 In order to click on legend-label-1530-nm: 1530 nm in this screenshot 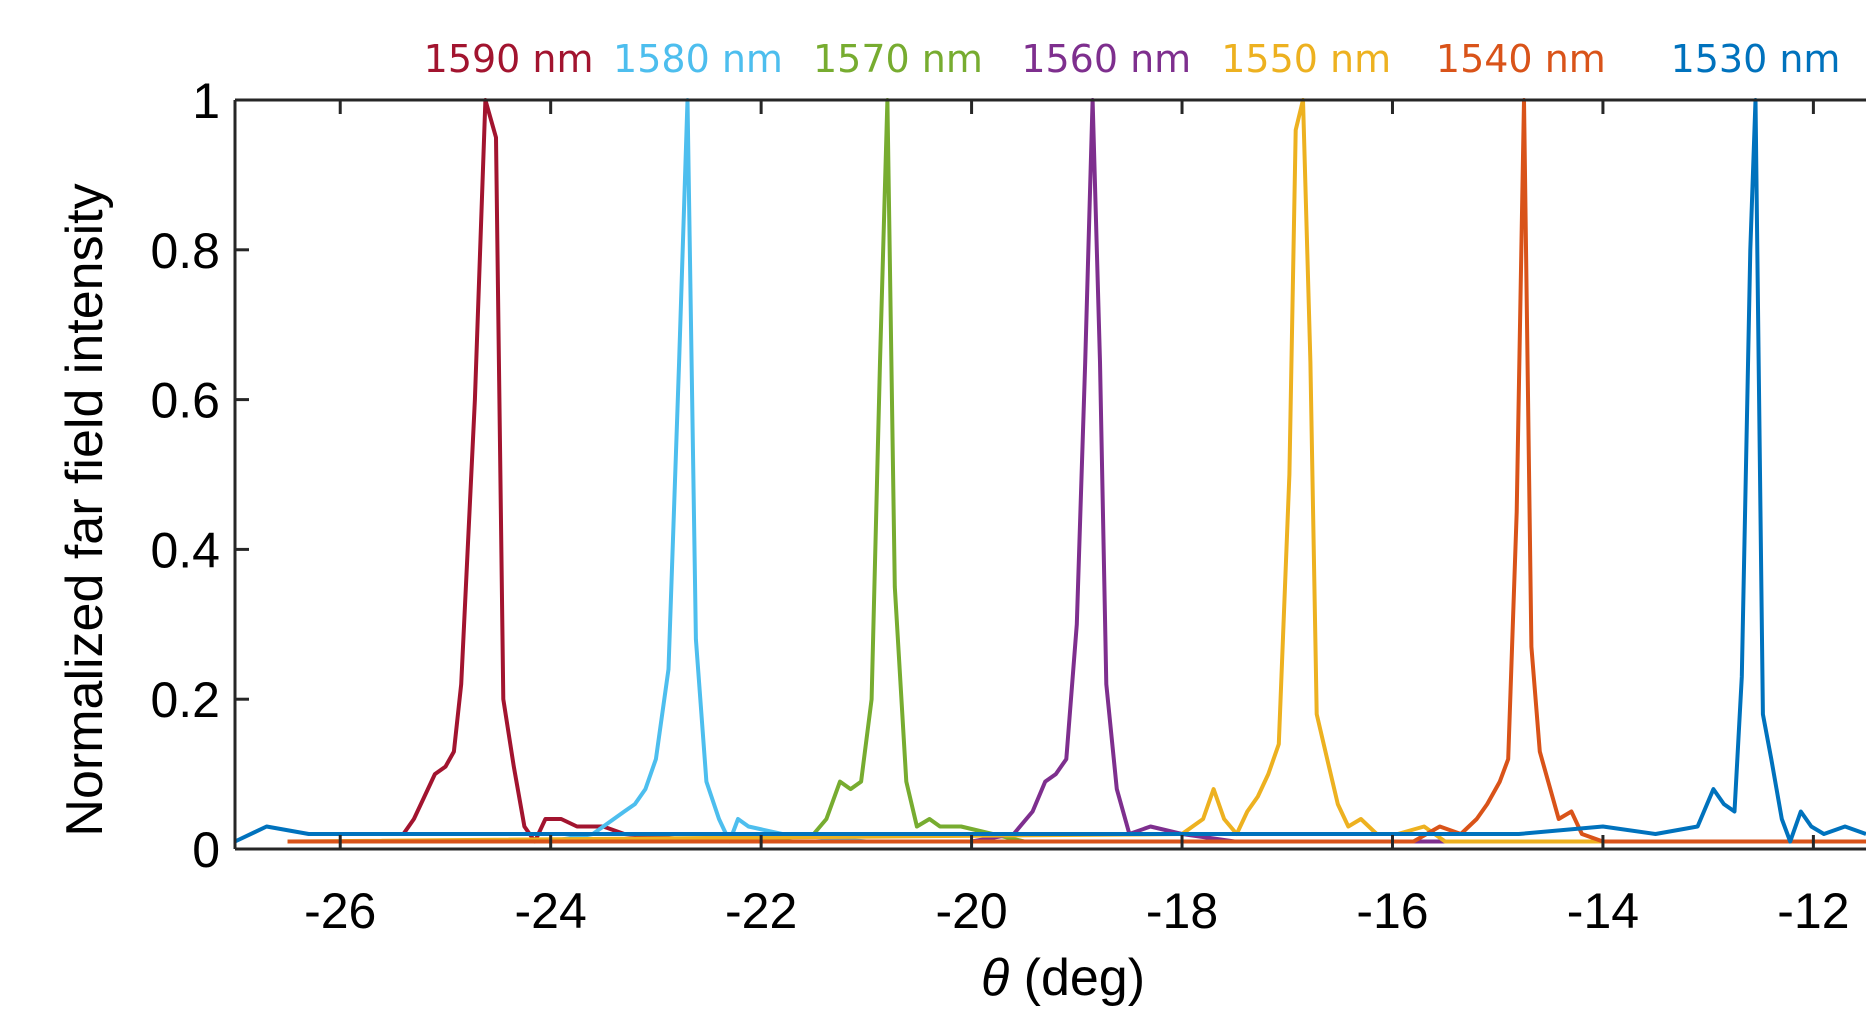, I will do `click(1756, 59)`.